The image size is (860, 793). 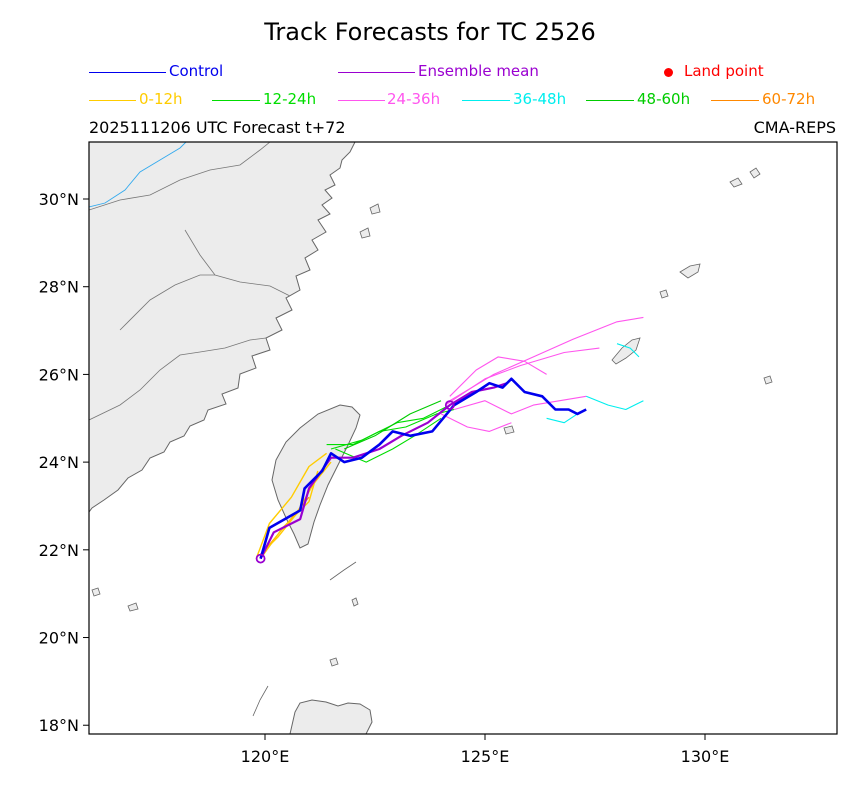 I want to click on island-chain, so click(x=304, y=639).